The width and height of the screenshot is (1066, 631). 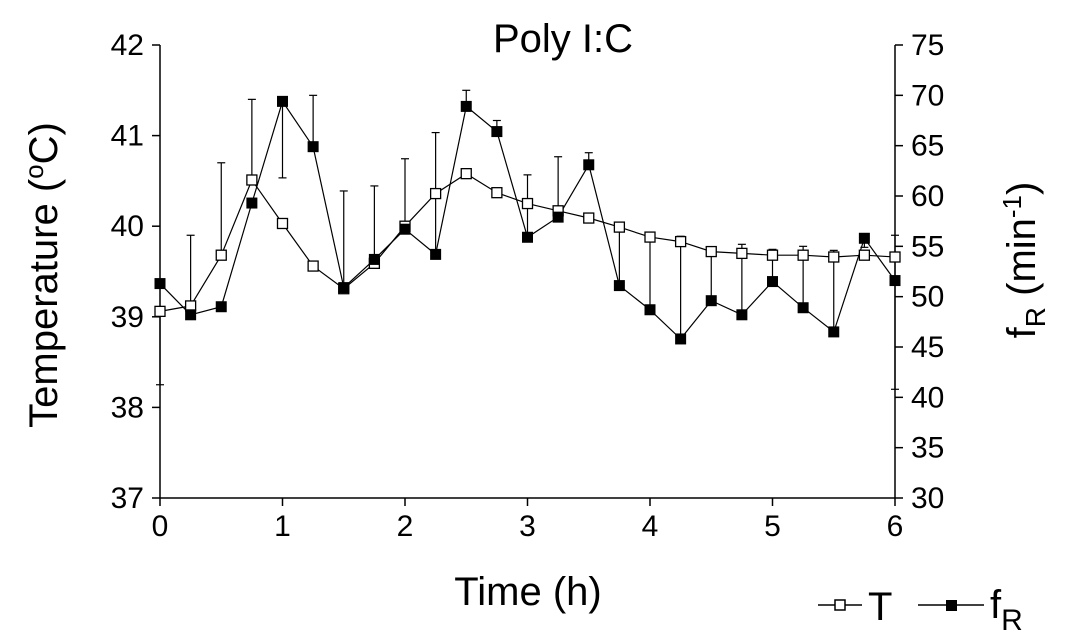 What do you see at coordinates (127, 226) in the screenshot?
I see `y-left-tick-label: 40` at bounding box center [127, 226].